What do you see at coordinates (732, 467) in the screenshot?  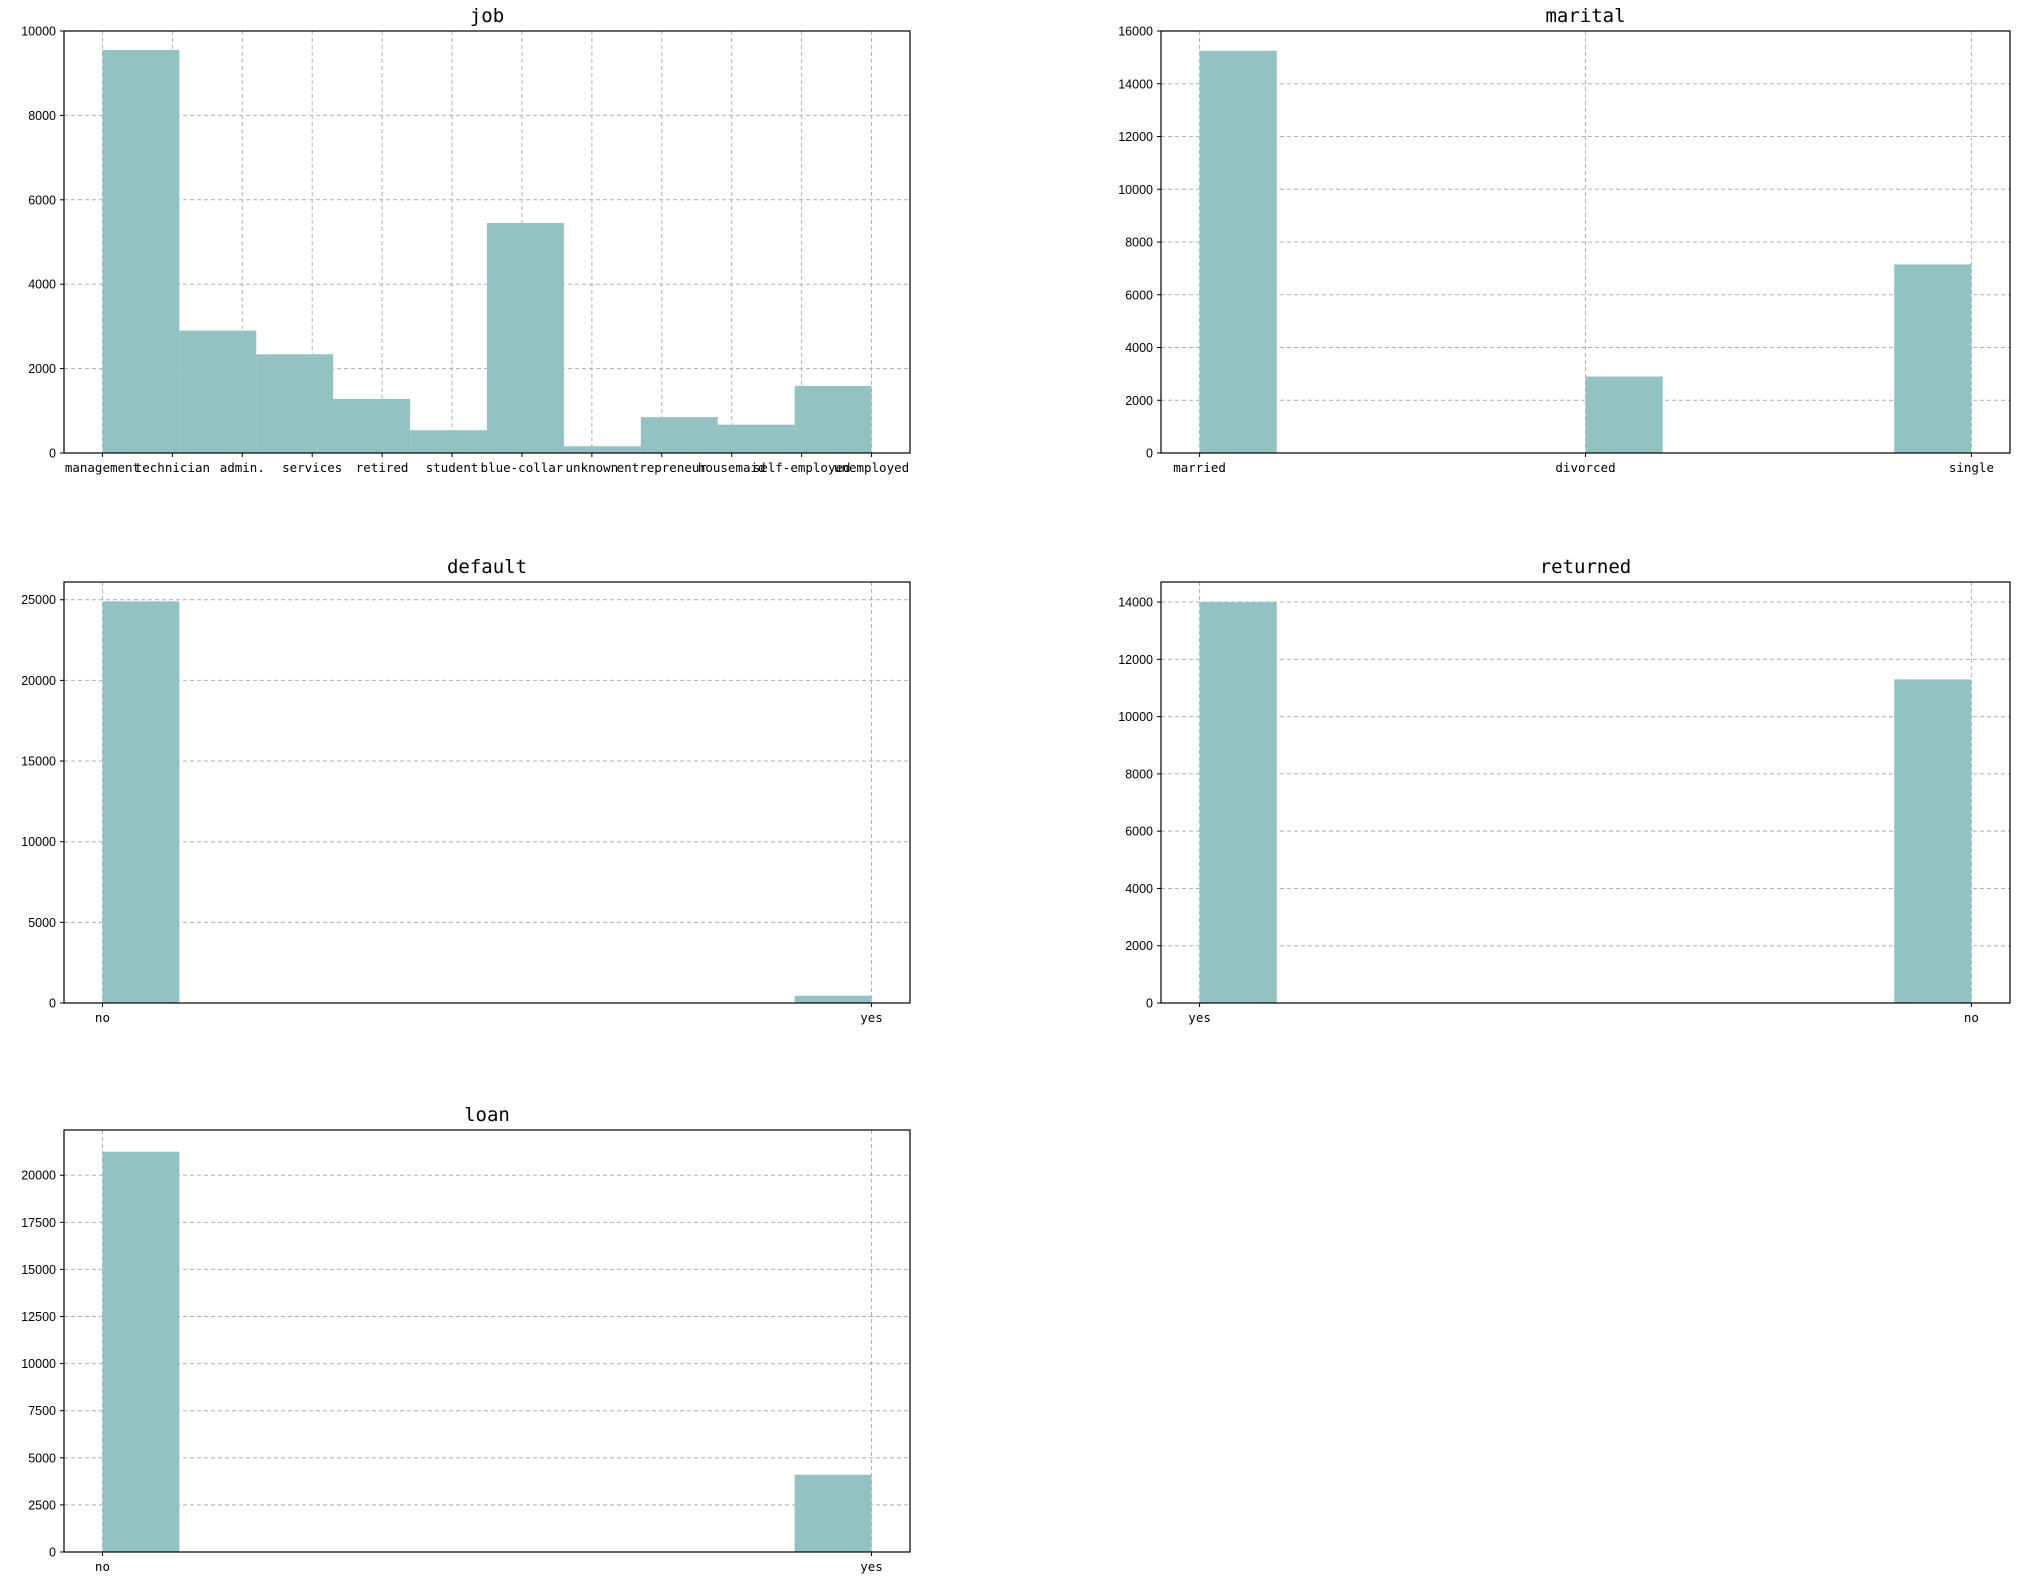 I see `x-tick-label: housemaid` at bounding box center [732, 467].